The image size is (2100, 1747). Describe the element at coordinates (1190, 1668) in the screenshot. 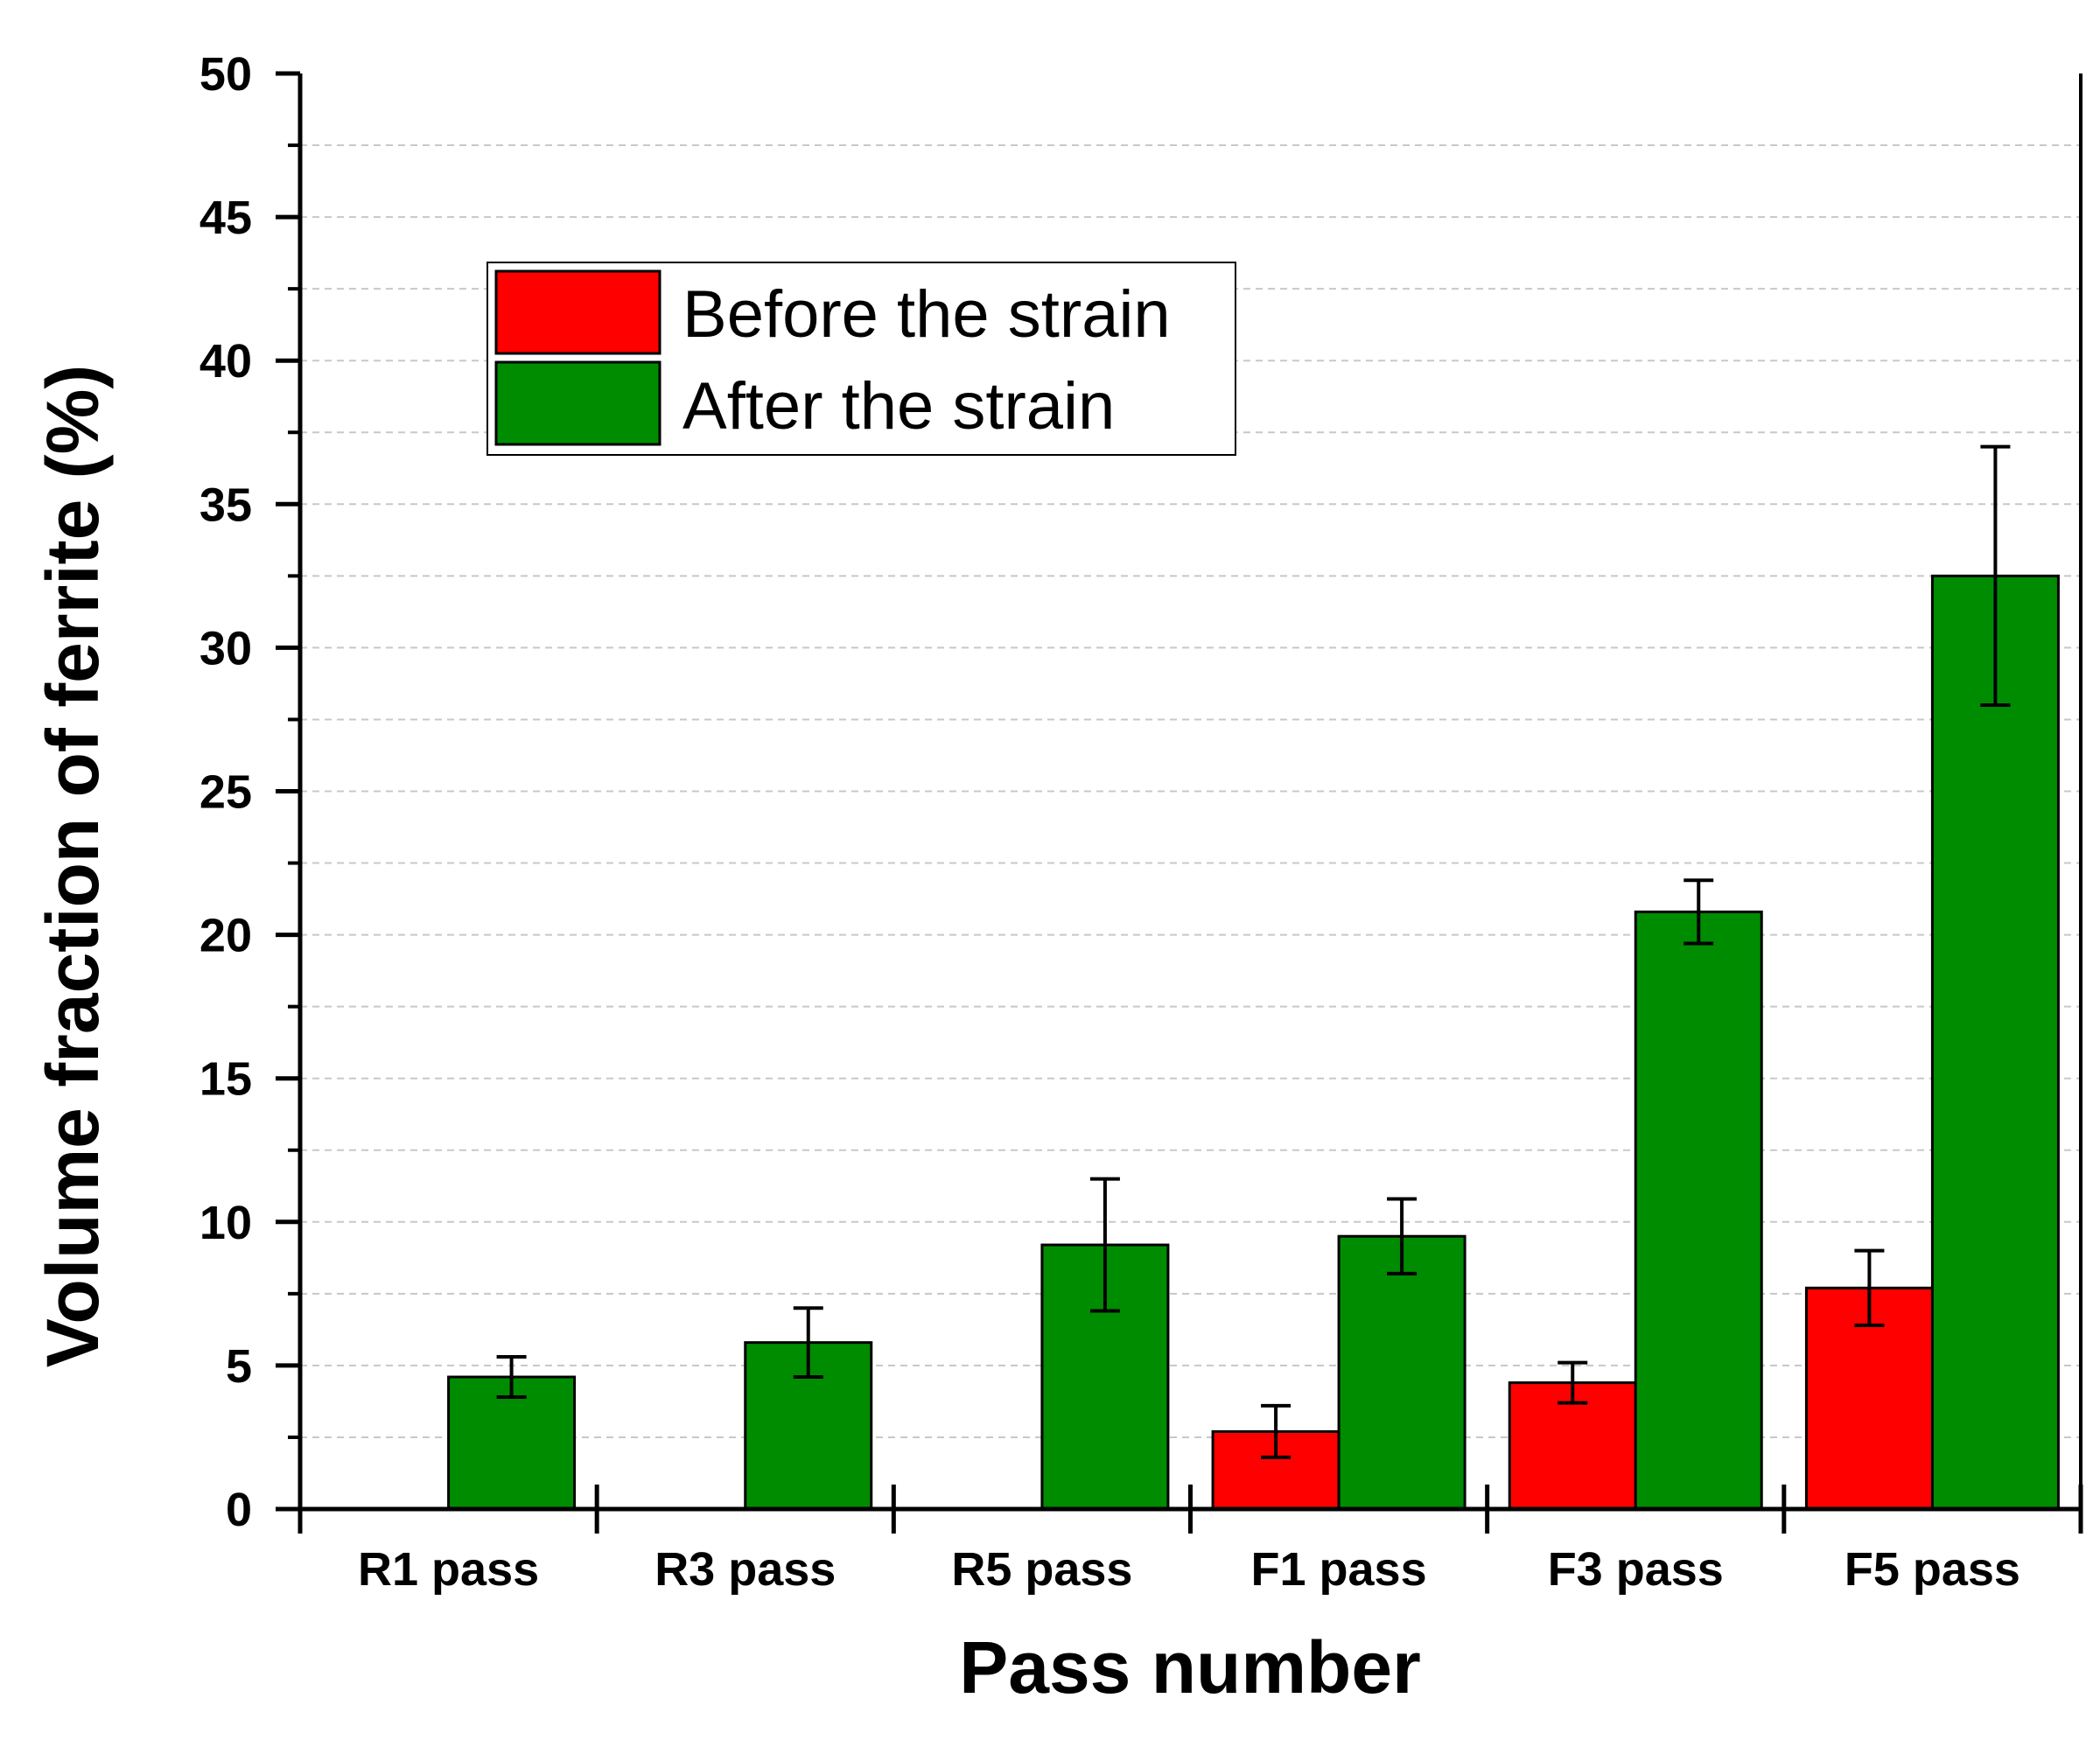

I see `x-axis-title: Pass number` at that location.